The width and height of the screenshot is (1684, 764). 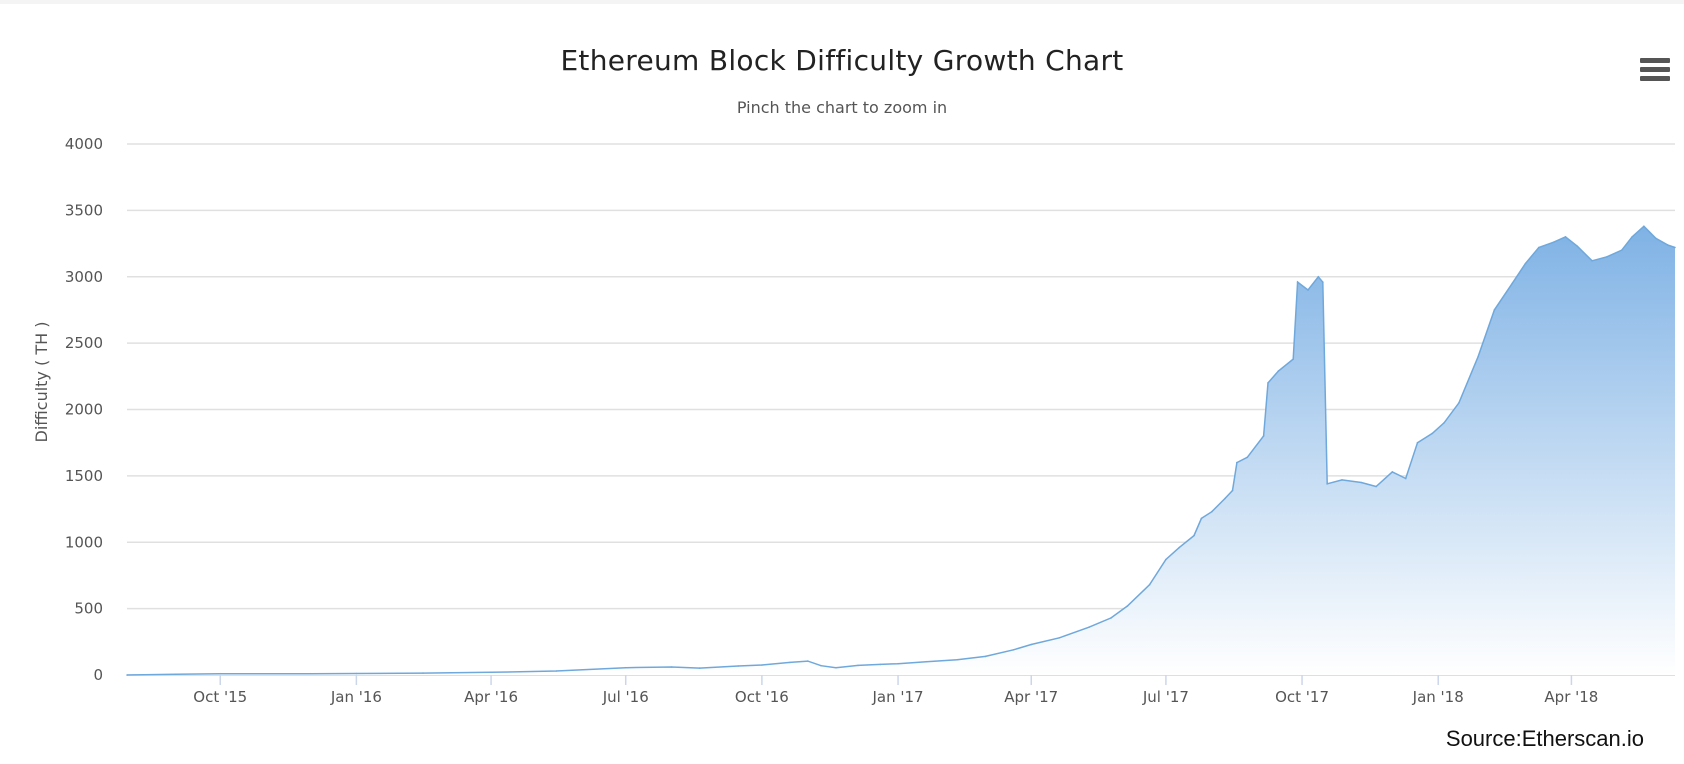 I want to click on x-tick-label: Apr '18, so click(x=1571, y=697).